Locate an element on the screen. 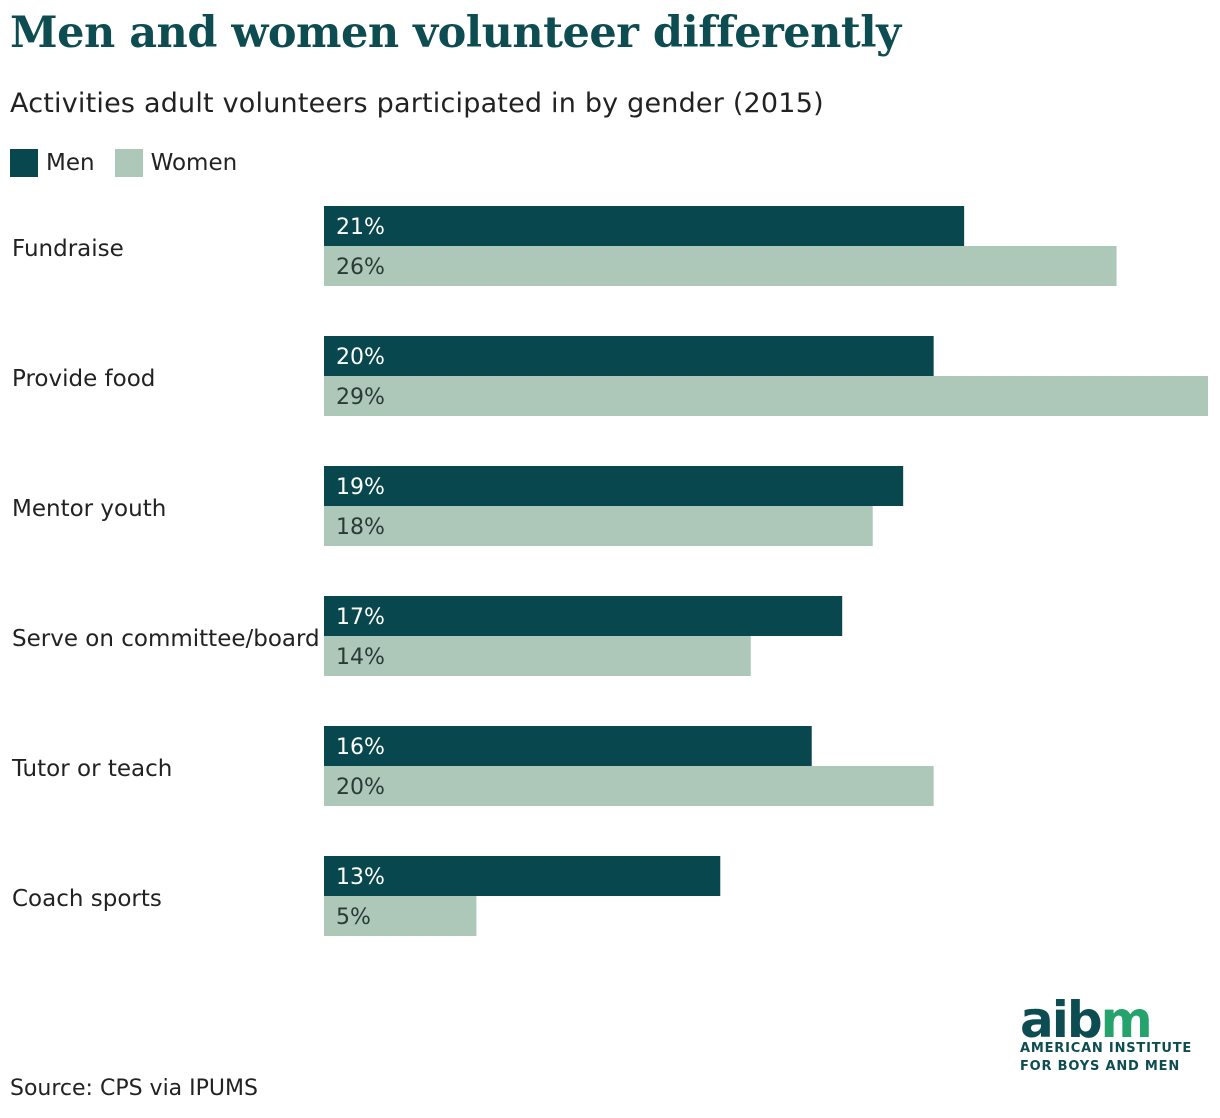  data-label-women: 29% is located at coordinates (360, 397).